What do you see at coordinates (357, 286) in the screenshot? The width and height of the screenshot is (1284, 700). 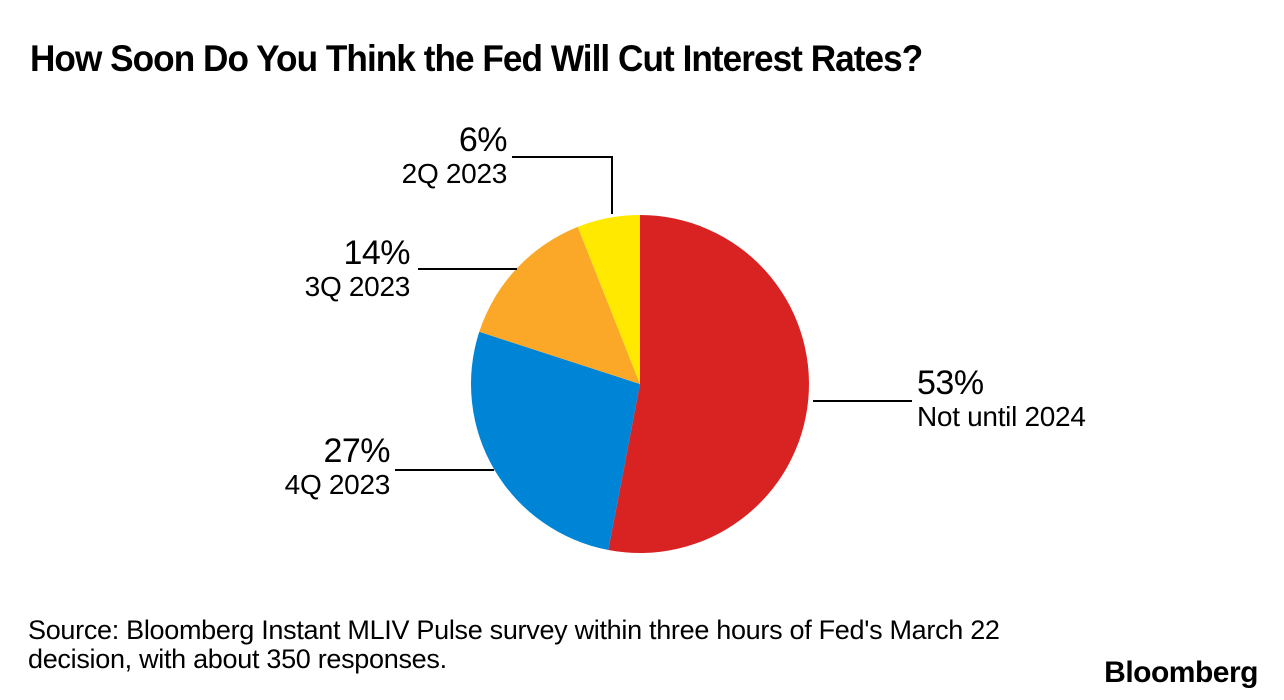 I see `slice-name-3q-2023: 3Q 2023` at bounding box center [357, 286].